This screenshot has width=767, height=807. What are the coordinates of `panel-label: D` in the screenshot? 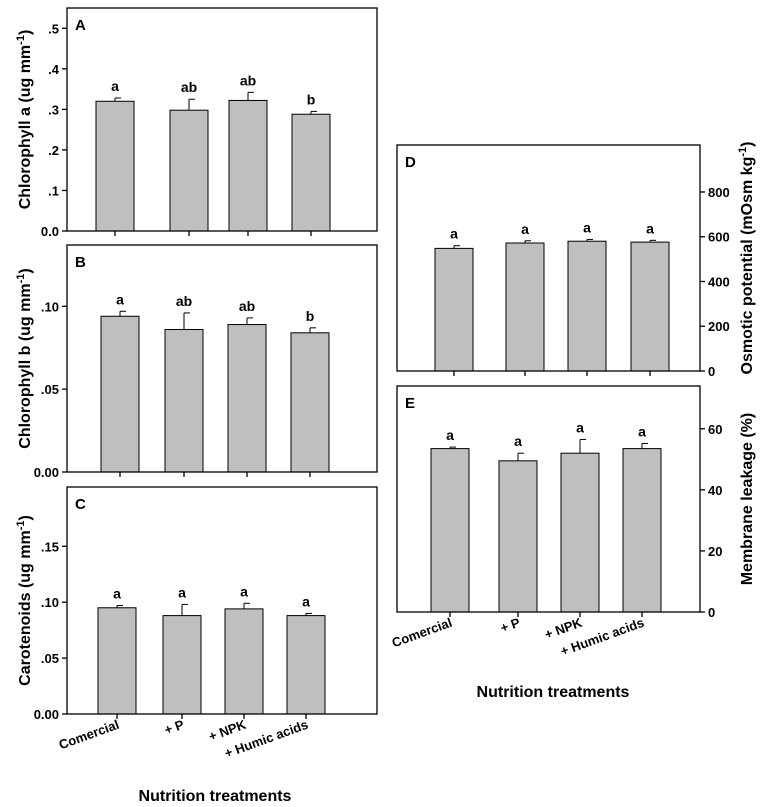 It's located at (410, 162).